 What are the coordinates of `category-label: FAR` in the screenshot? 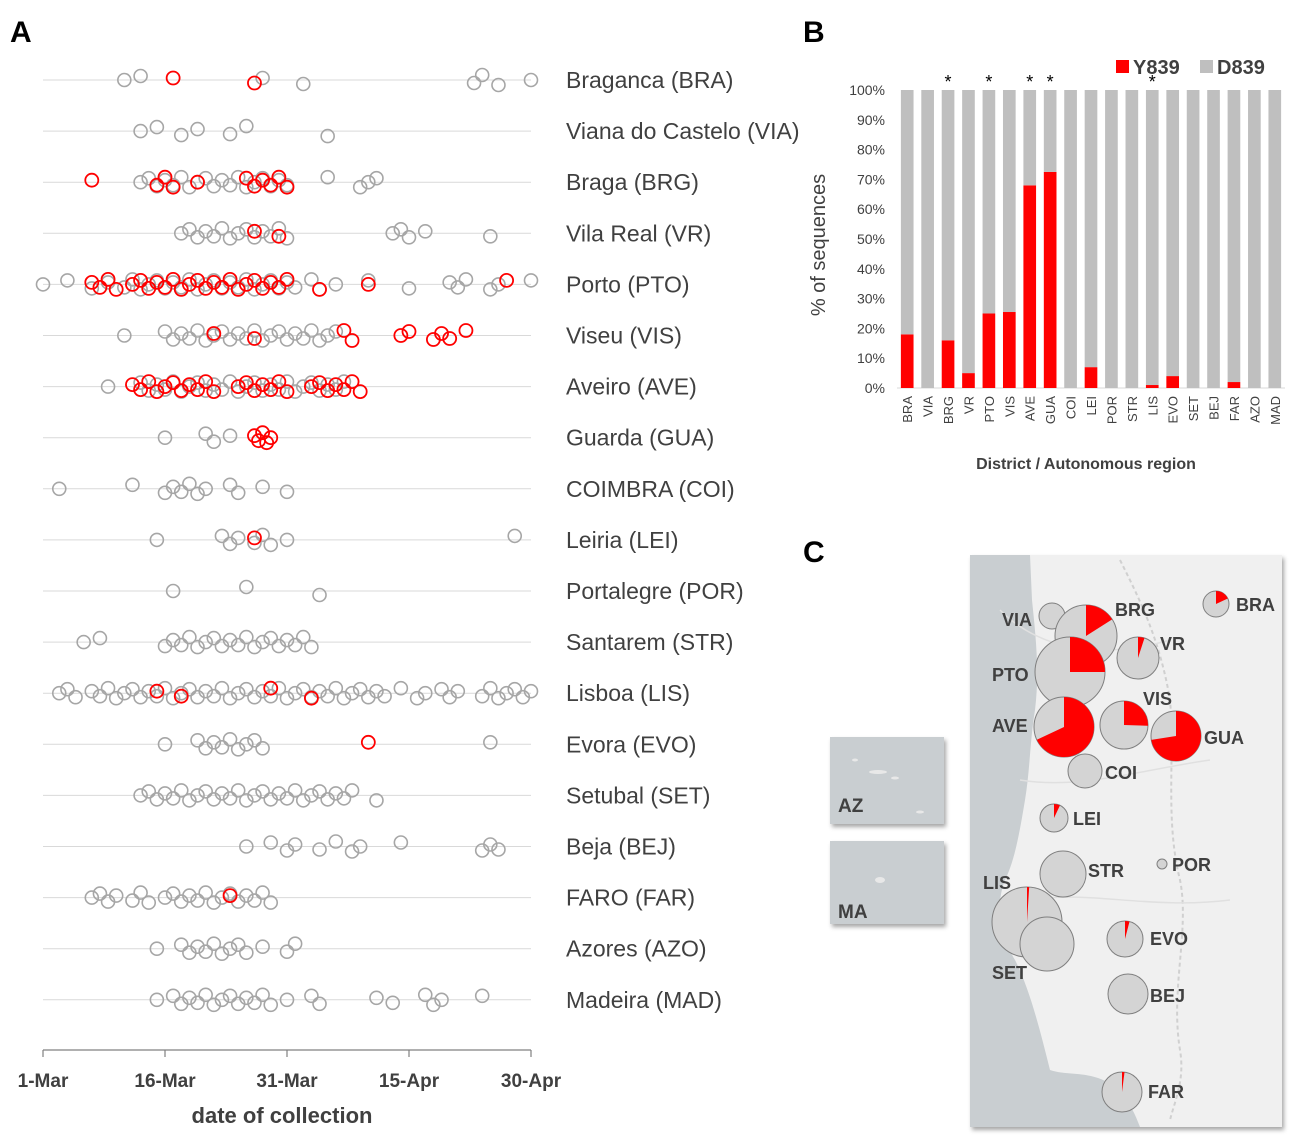 It's located at (1234, 408).